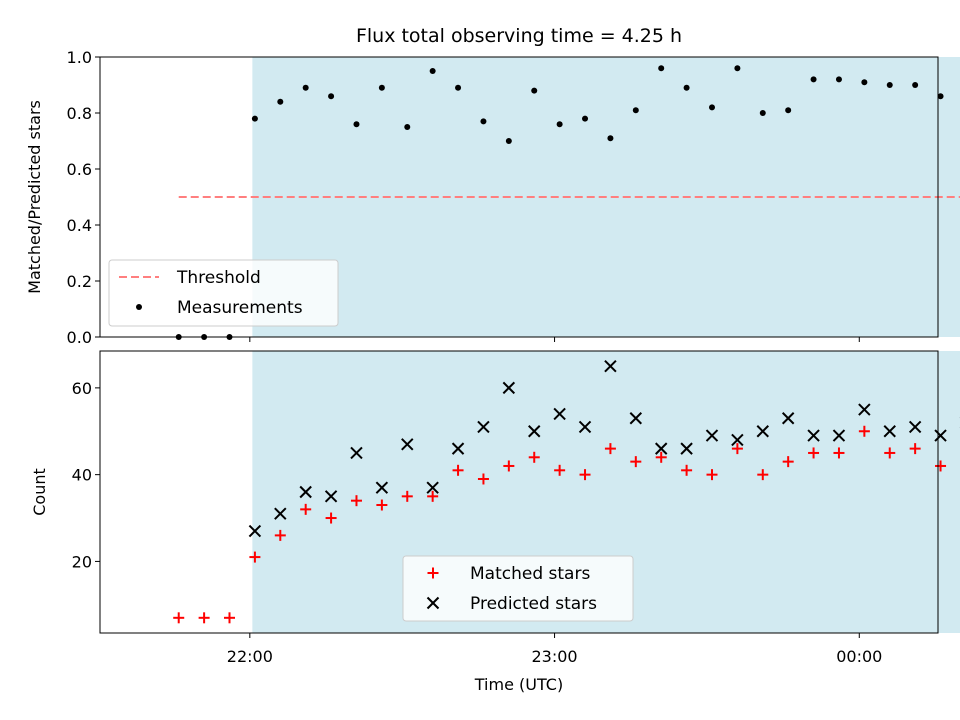  What do you see at coordinates (859, 656) in the screenshot?
I see `x-tick-label: 00:00` at bounding box center [859, 656].